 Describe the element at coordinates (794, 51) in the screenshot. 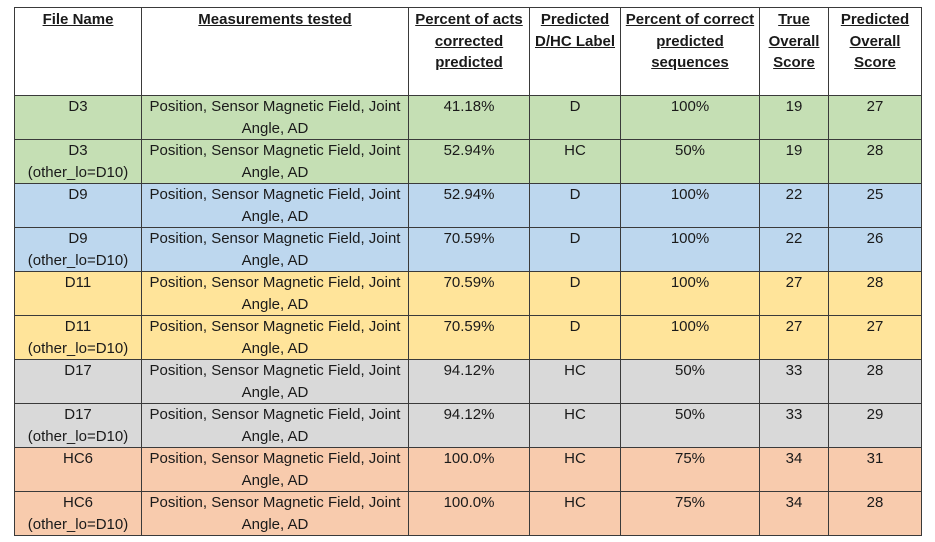

I see `header-true-score: True Overall Score` at that location.